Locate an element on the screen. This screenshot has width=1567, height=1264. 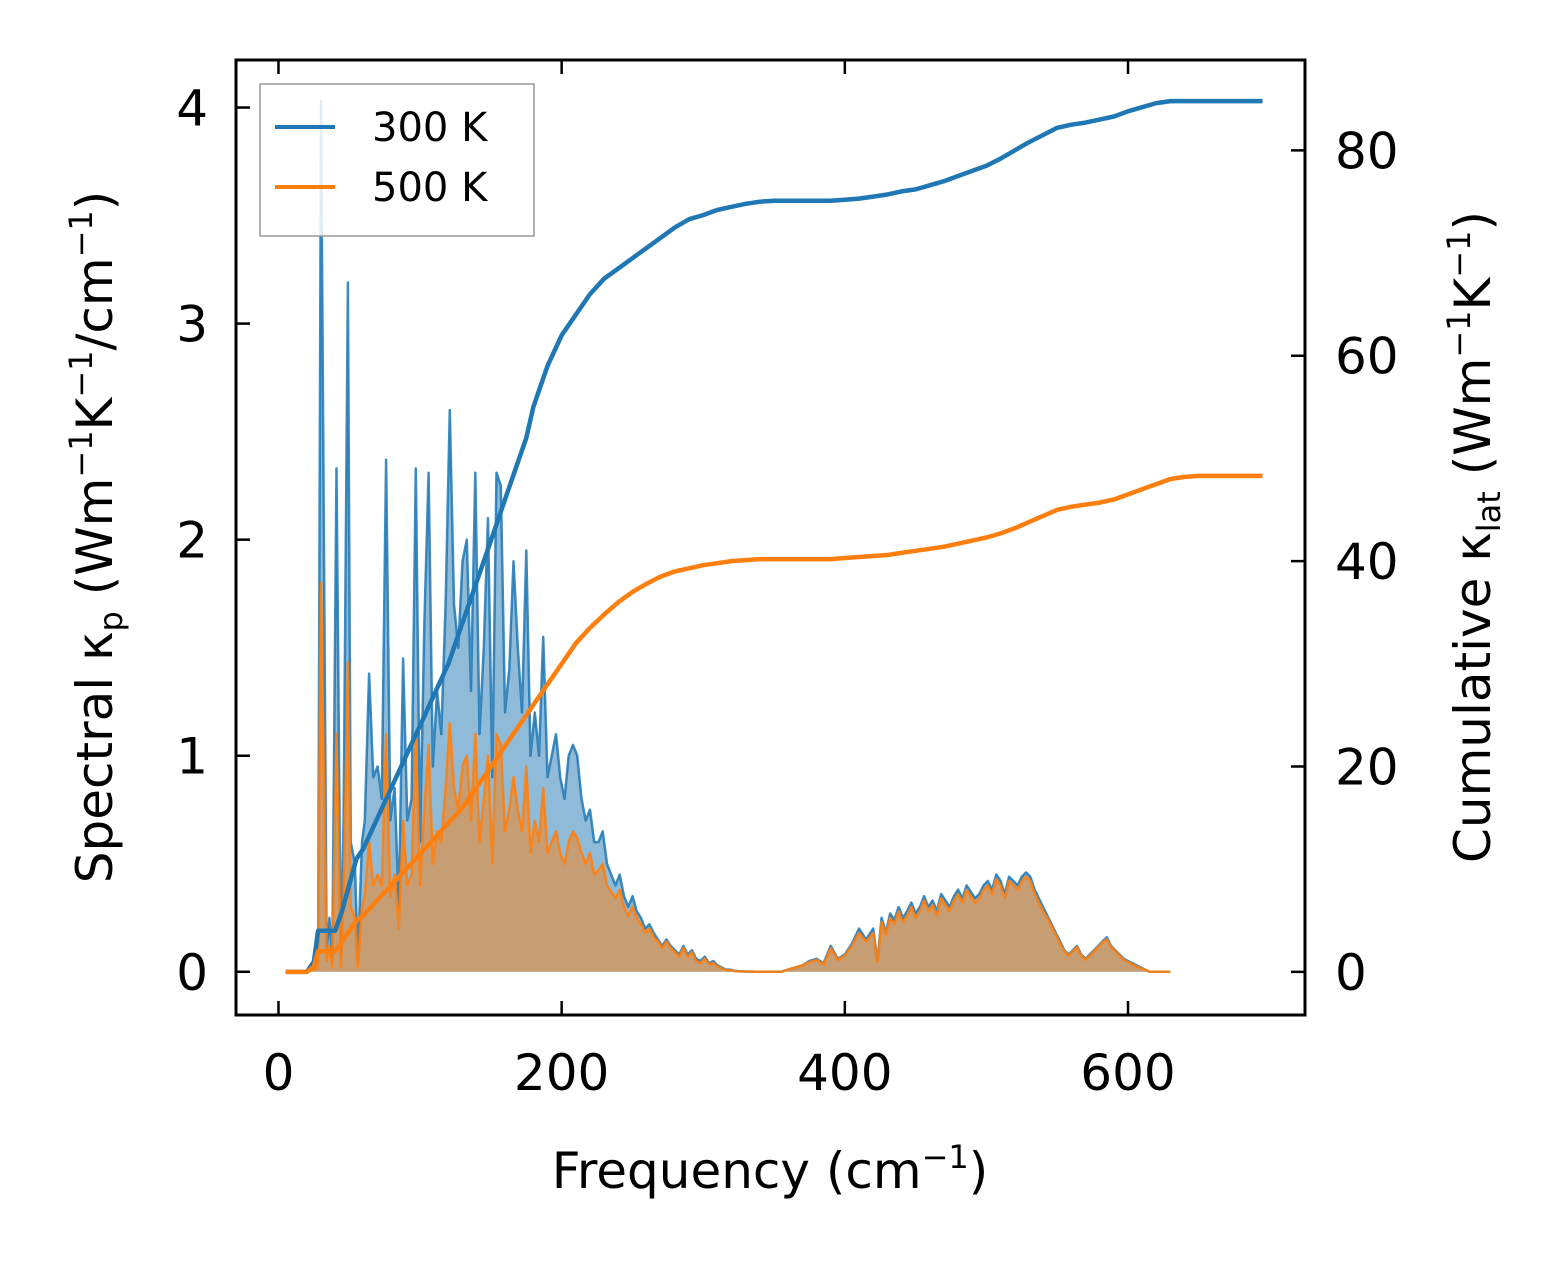
legend-box is located at coordinates (397, 160).